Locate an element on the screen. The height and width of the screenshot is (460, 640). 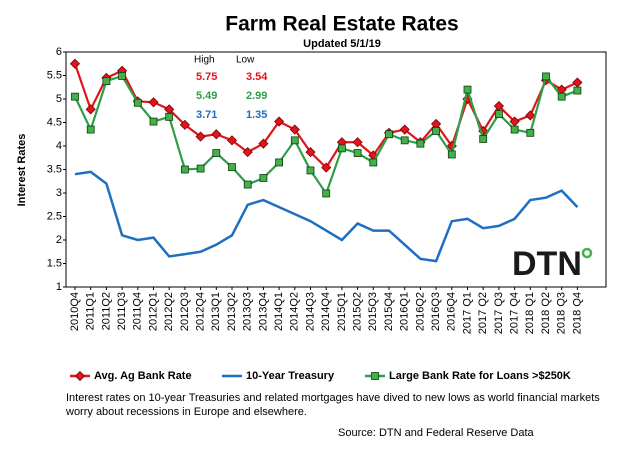
x-tick-label: 2017 Q3 is located at coordinates (499, 313).